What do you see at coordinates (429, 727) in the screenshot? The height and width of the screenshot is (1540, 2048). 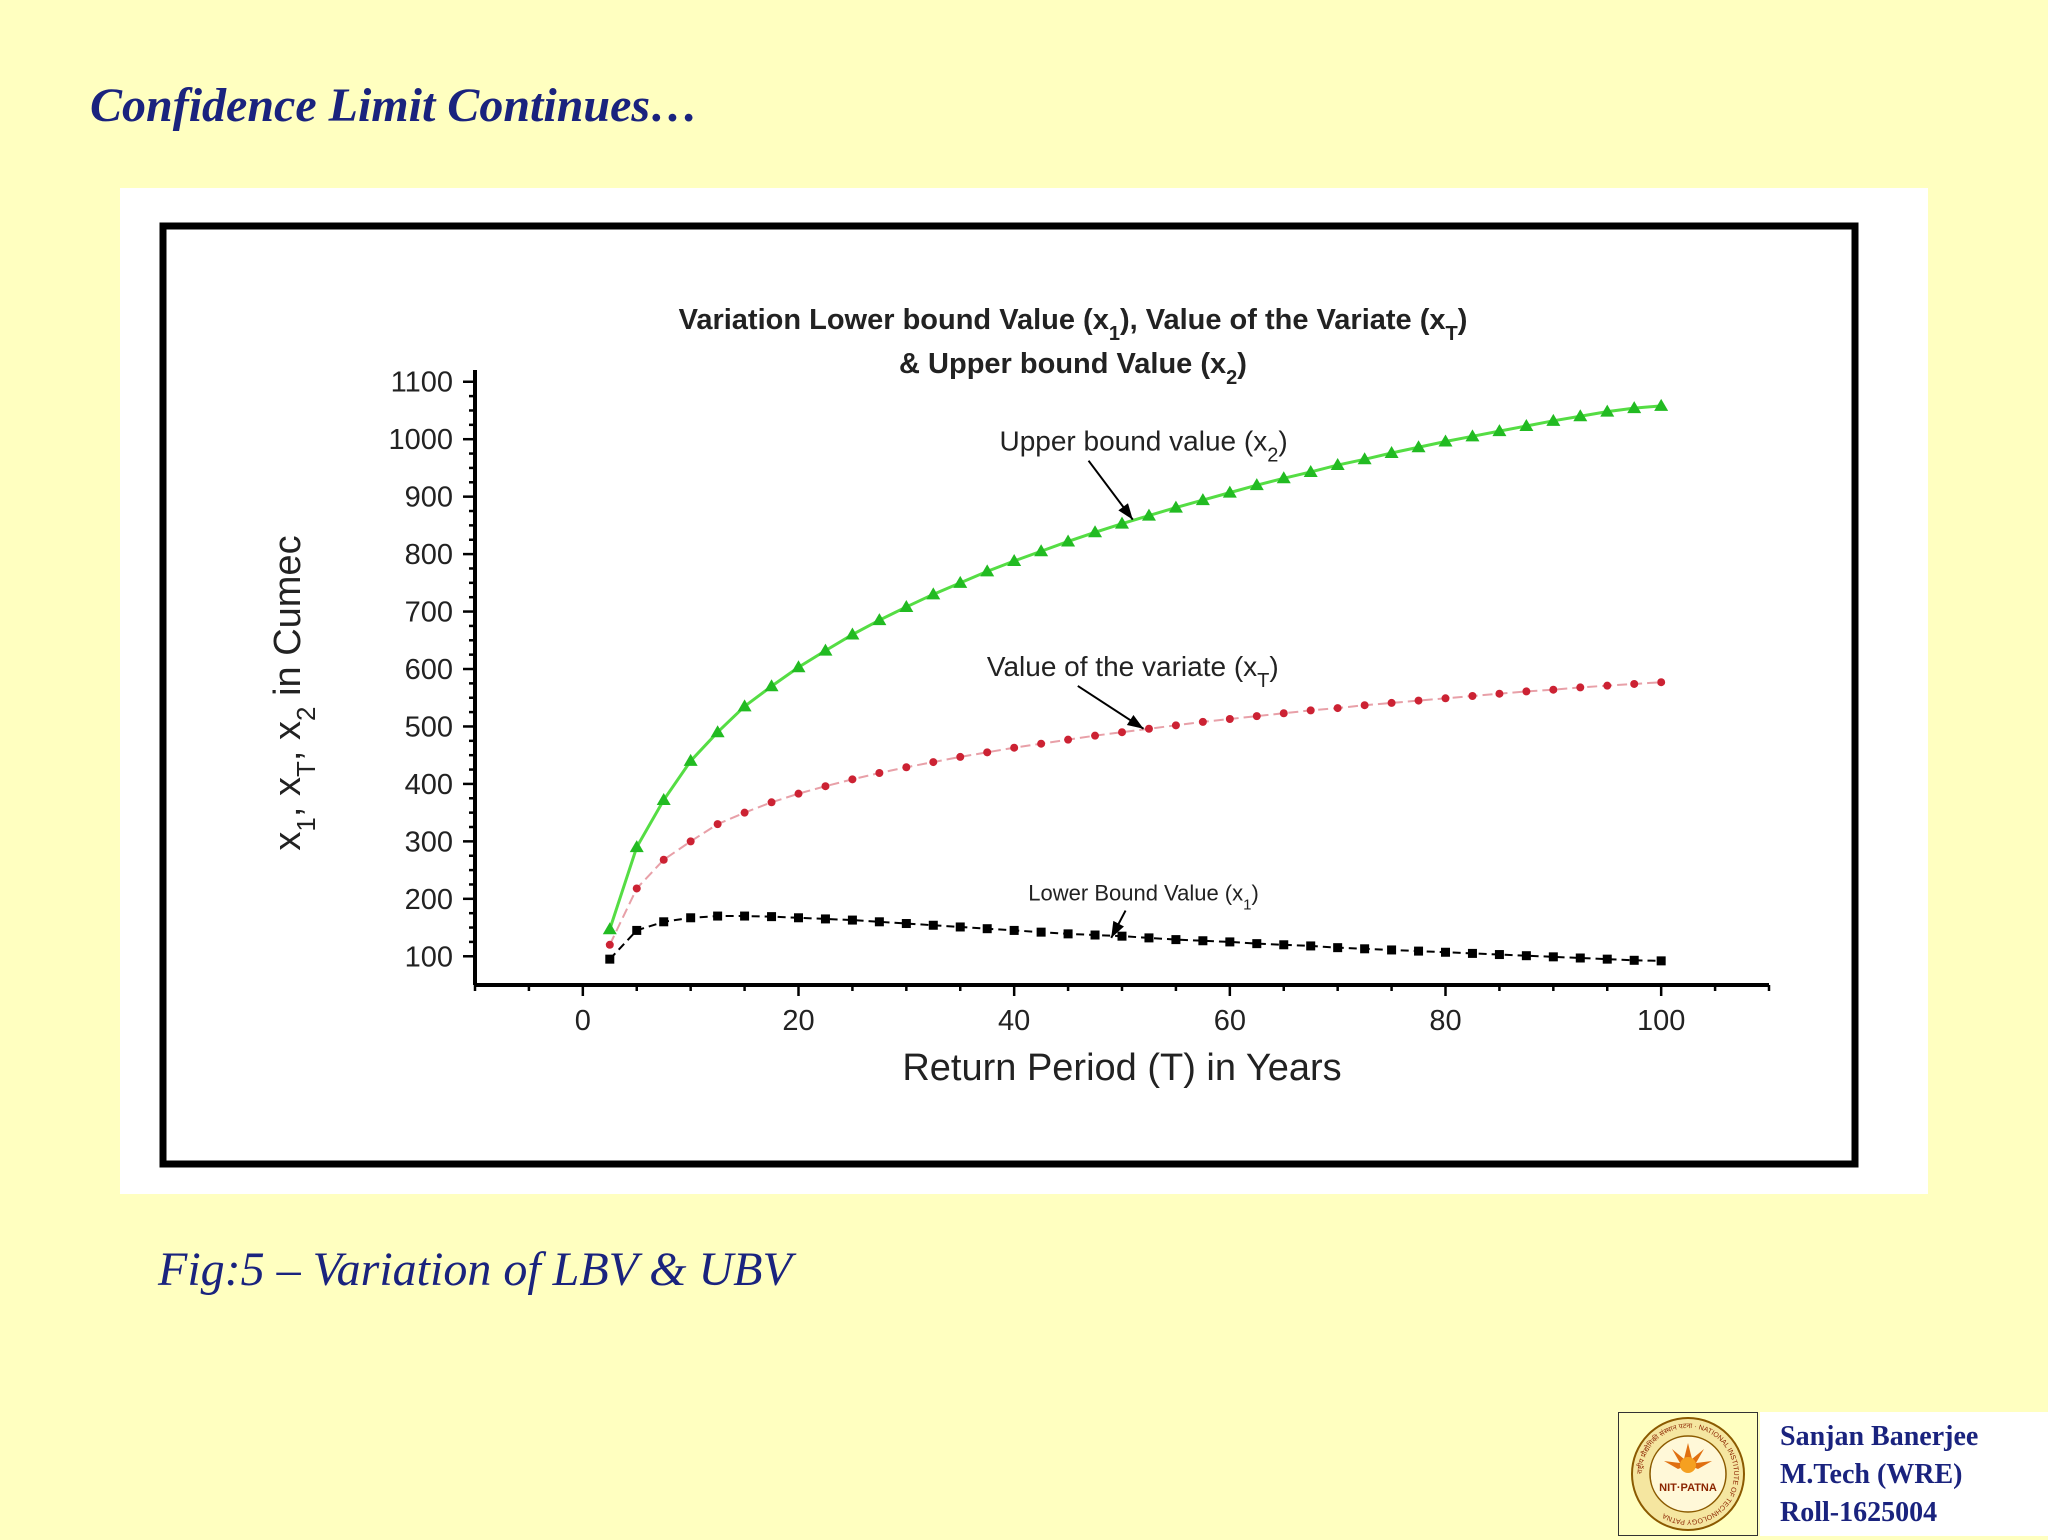 I see `y-tick-label: 500` at bounding box center [429, 727].